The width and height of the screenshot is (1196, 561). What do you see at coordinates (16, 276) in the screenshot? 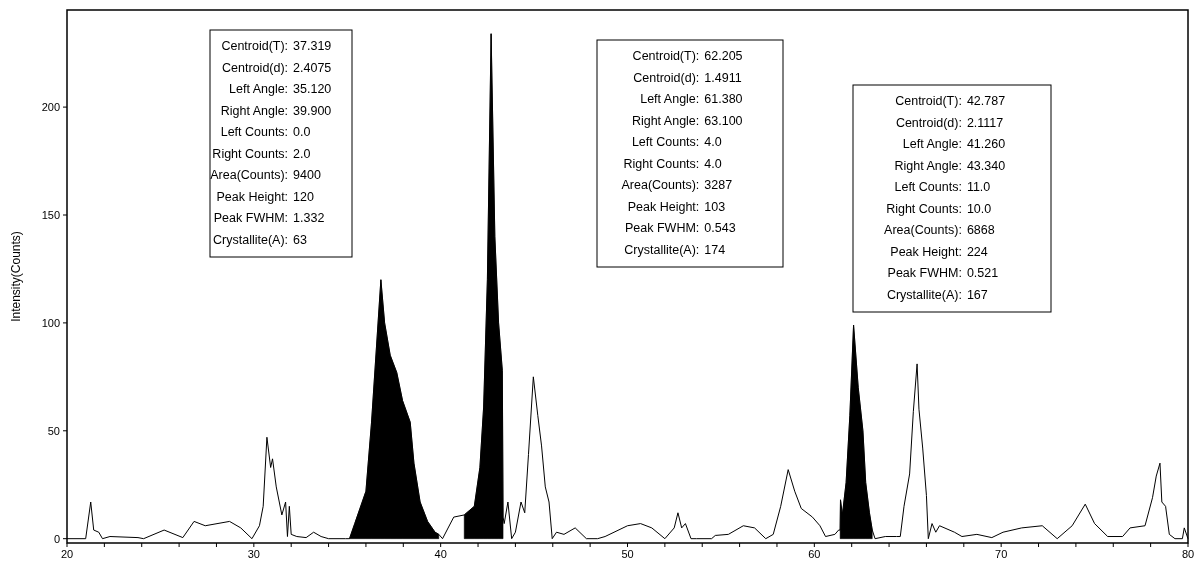
I see `y-axis-title: Intensity(Counts)` at bounding box center [16, 276].